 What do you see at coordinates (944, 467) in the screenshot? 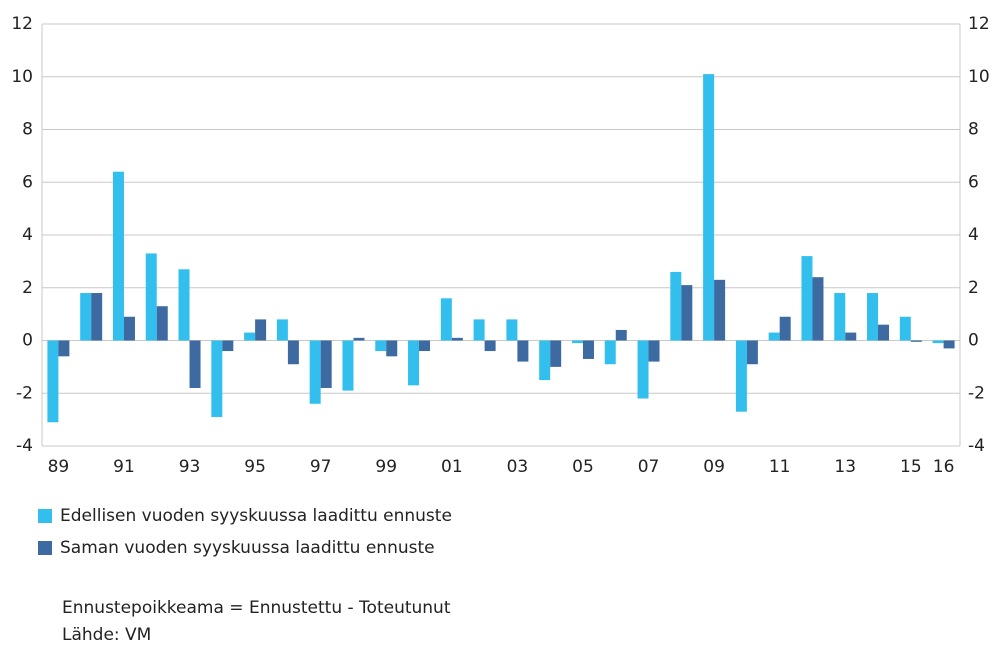
I see `x-tick-label: 16` at bounding box center [944, 467].